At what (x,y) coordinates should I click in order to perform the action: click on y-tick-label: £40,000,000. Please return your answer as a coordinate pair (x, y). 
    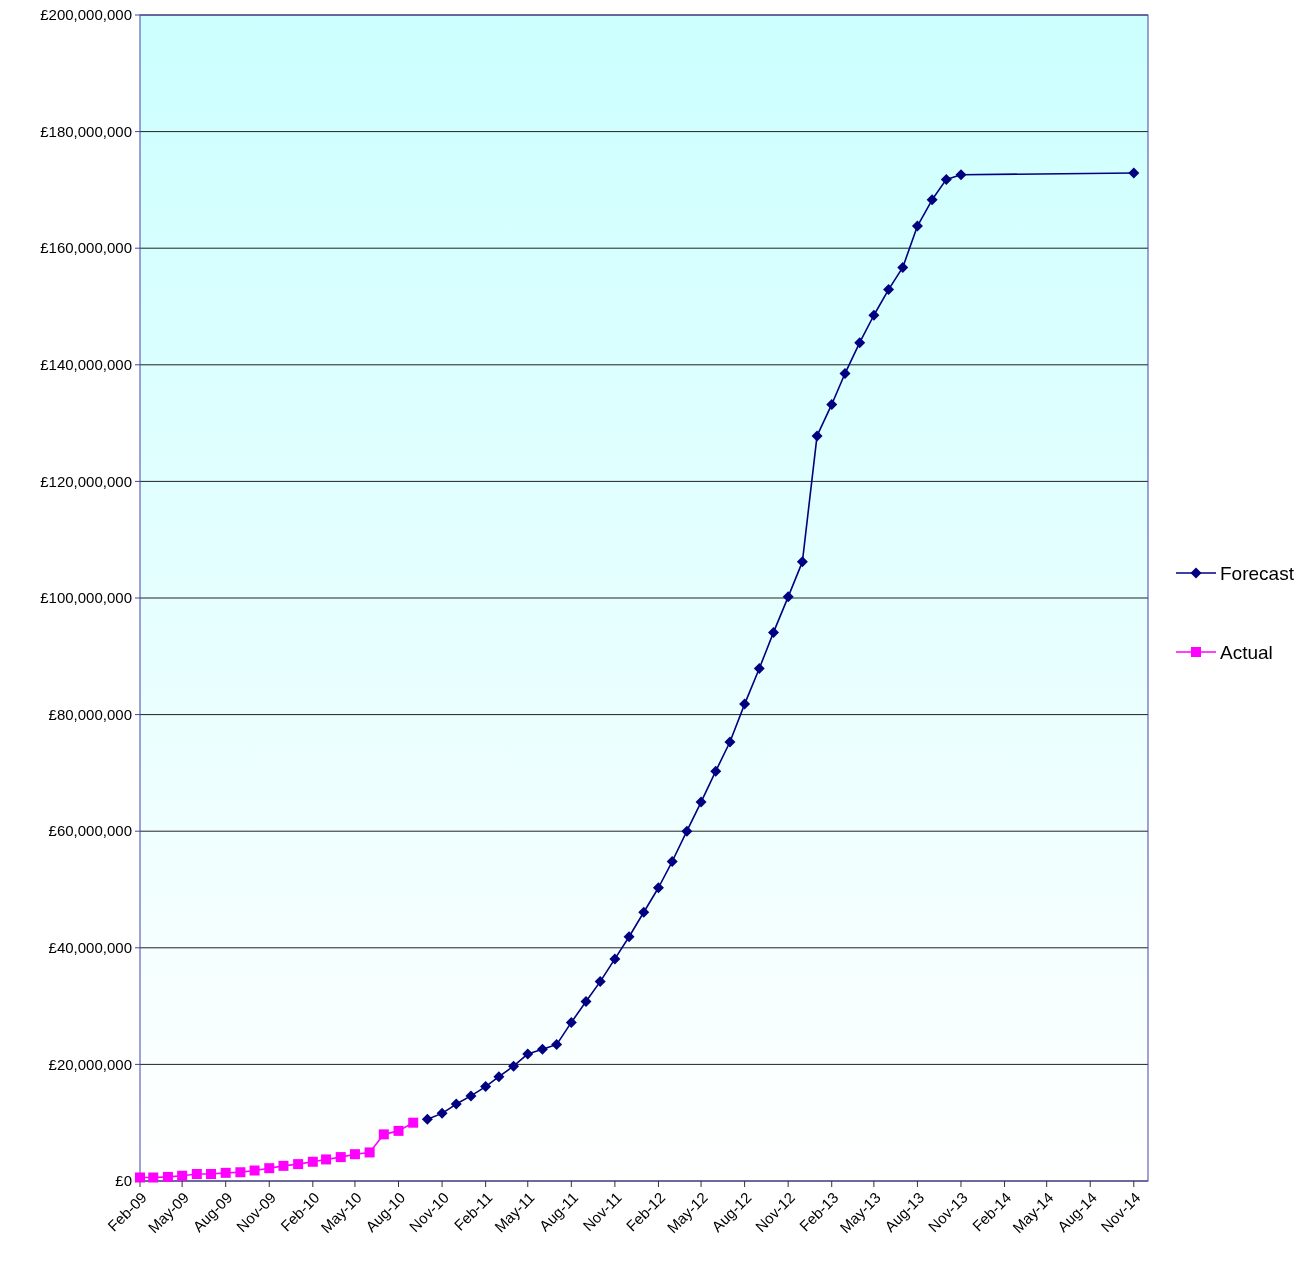
    Looking at the image, I should click on (90, 948).